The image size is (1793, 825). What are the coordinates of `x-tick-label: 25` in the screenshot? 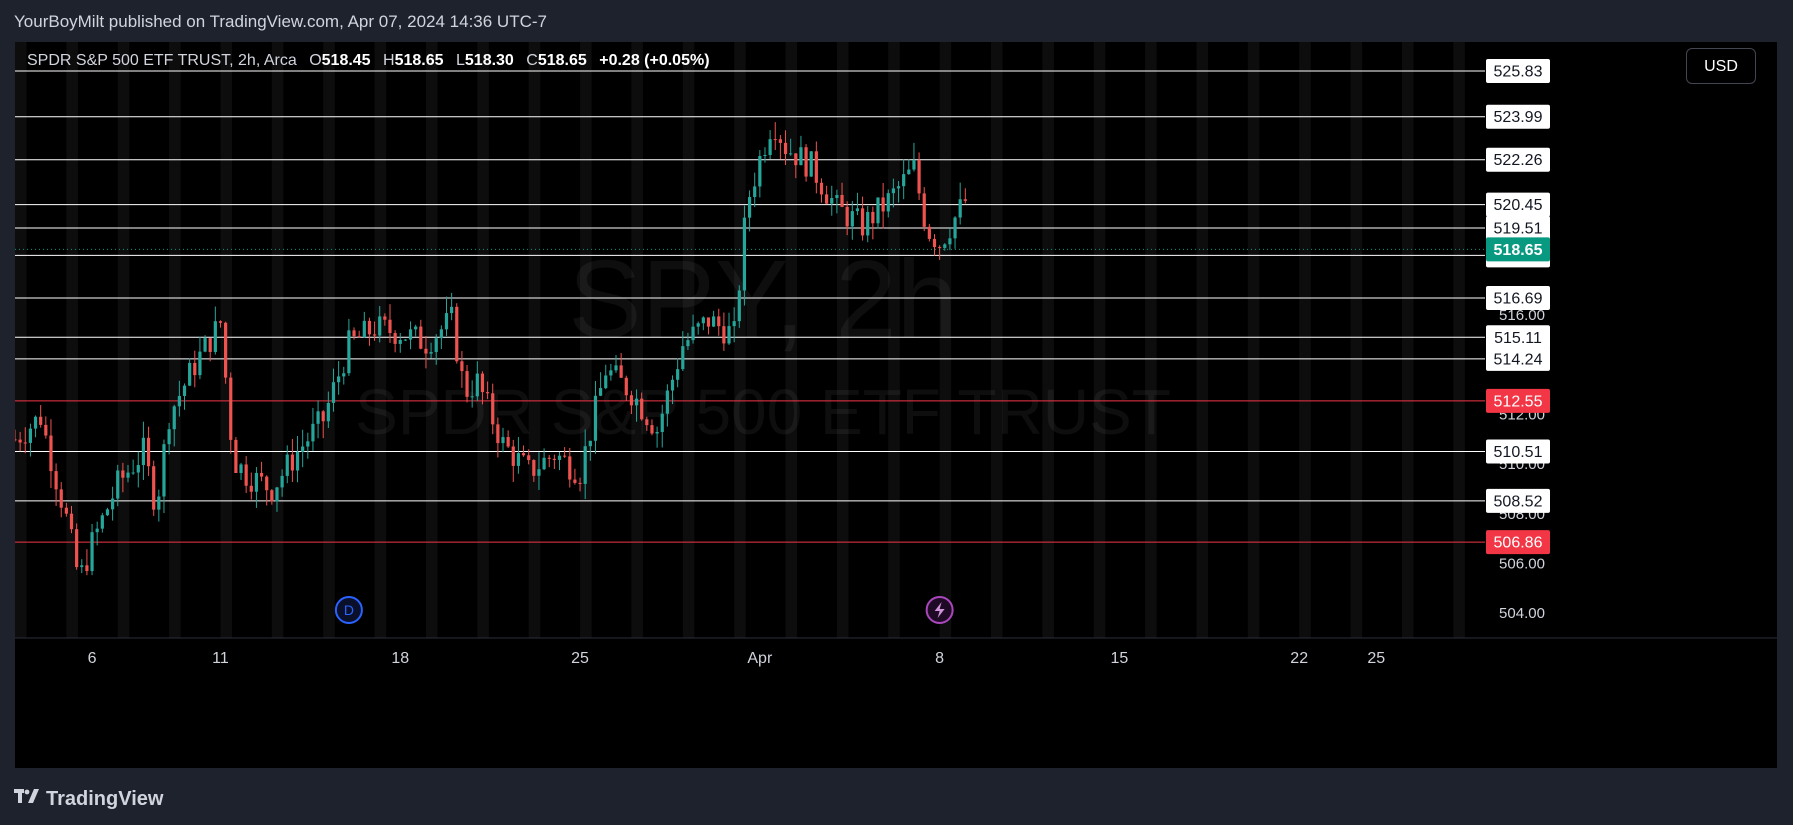 It's located at (580, 658).